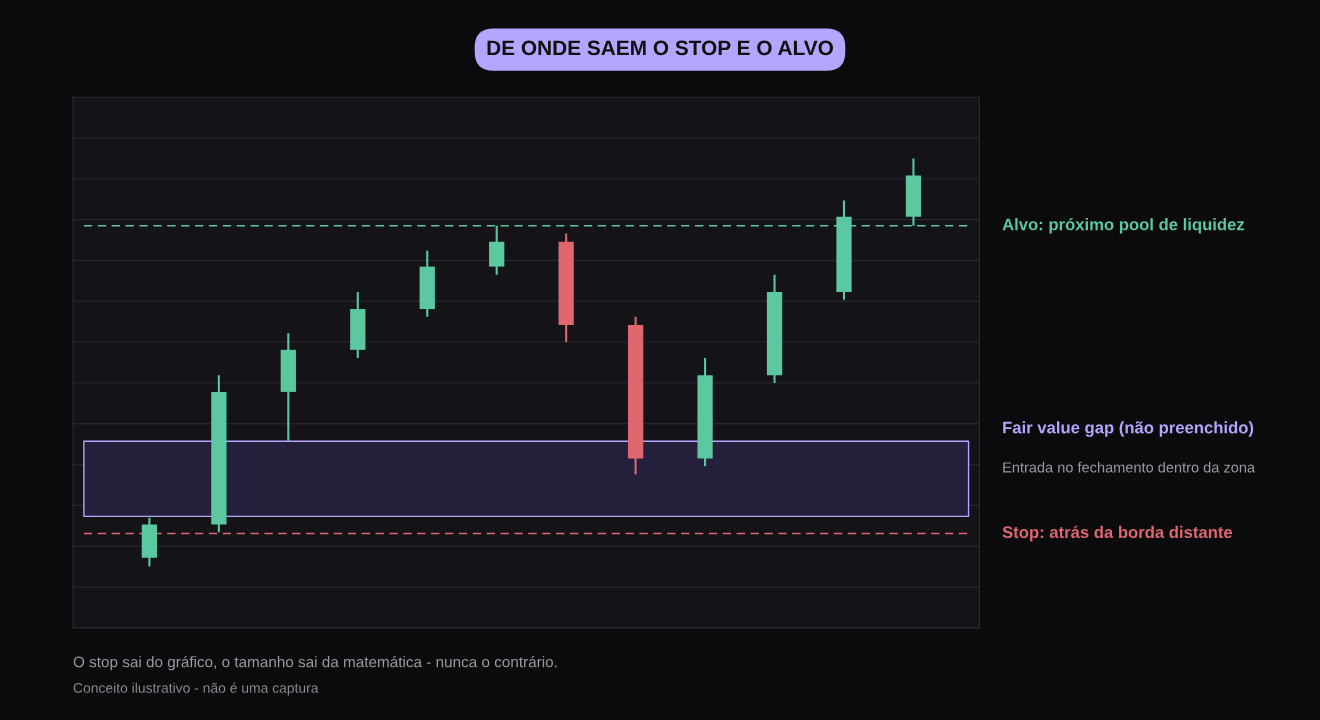 The height and width of the screenshot is (720, 1320). I want to click on band-label: Fair value gap (não preenchido), so click(1128, 429).